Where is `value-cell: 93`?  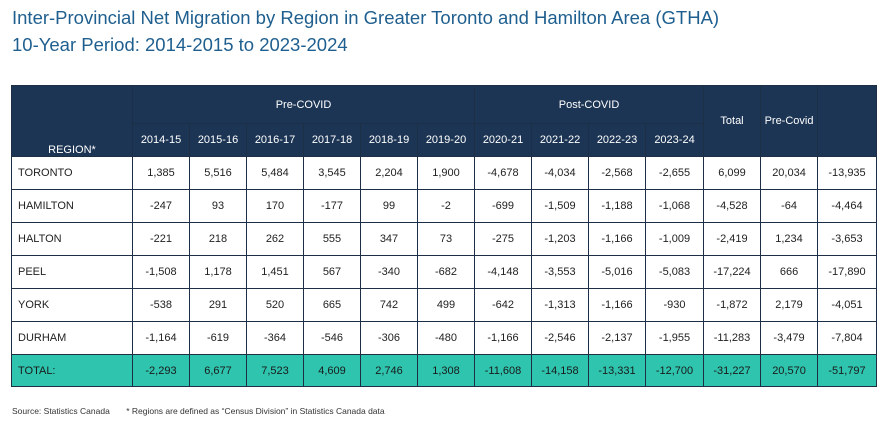
value-cell: 93 is located at coordinates (218, 206).